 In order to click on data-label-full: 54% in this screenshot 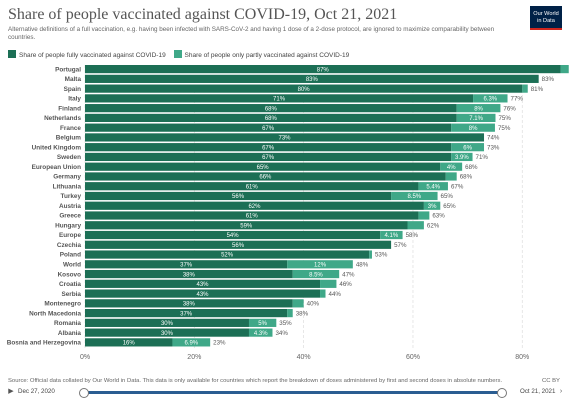, I will do `click(233, 236)`.